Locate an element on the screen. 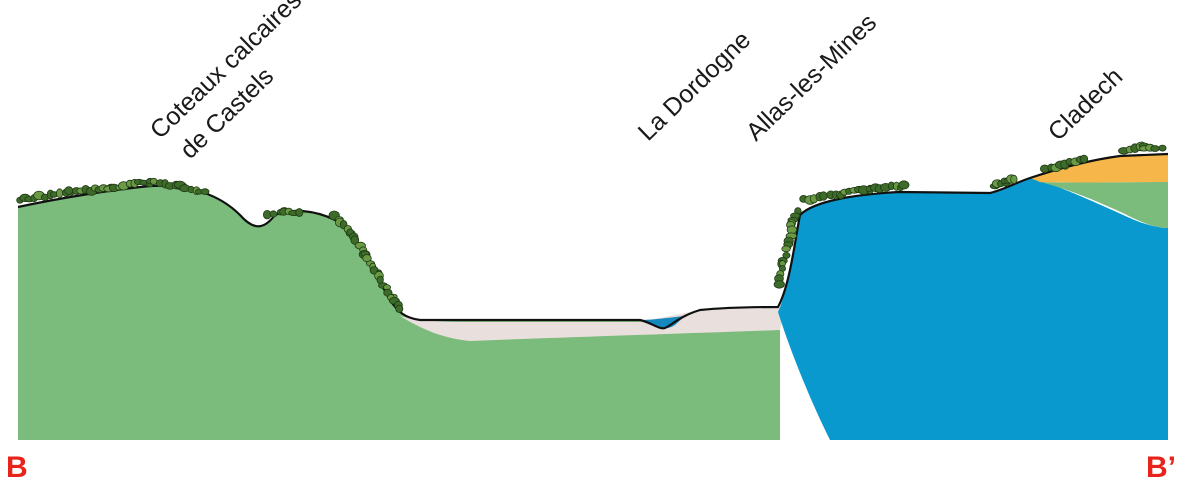 This screenshot has height=484, width=1182. label-allas-les-mines: Allas-les-Mines is located at coordinates (811, 77).